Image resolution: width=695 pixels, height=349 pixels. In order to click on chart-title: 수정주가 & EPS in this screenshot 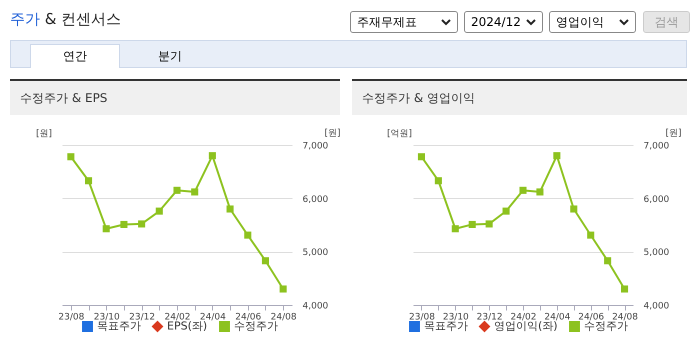, I will do `click(175, 98)`.